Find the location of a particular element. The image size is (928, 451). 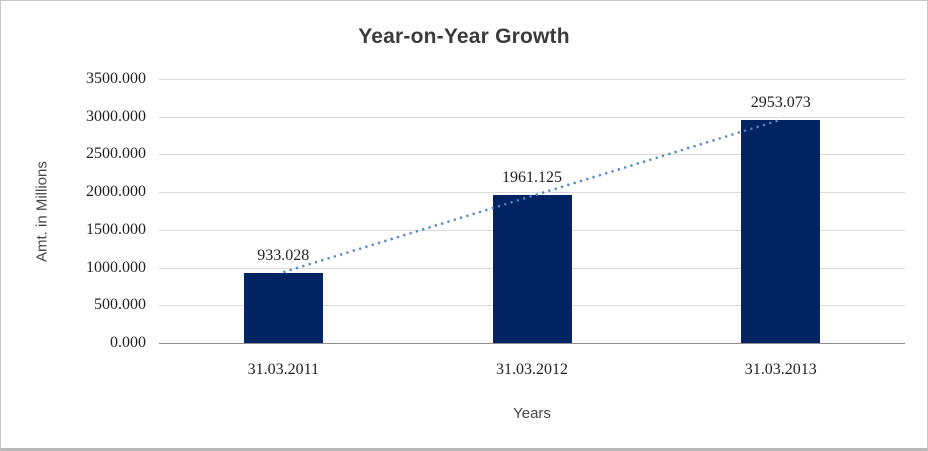

x-tick-label: 31.03.2012 is located at coordinates (532, 369).